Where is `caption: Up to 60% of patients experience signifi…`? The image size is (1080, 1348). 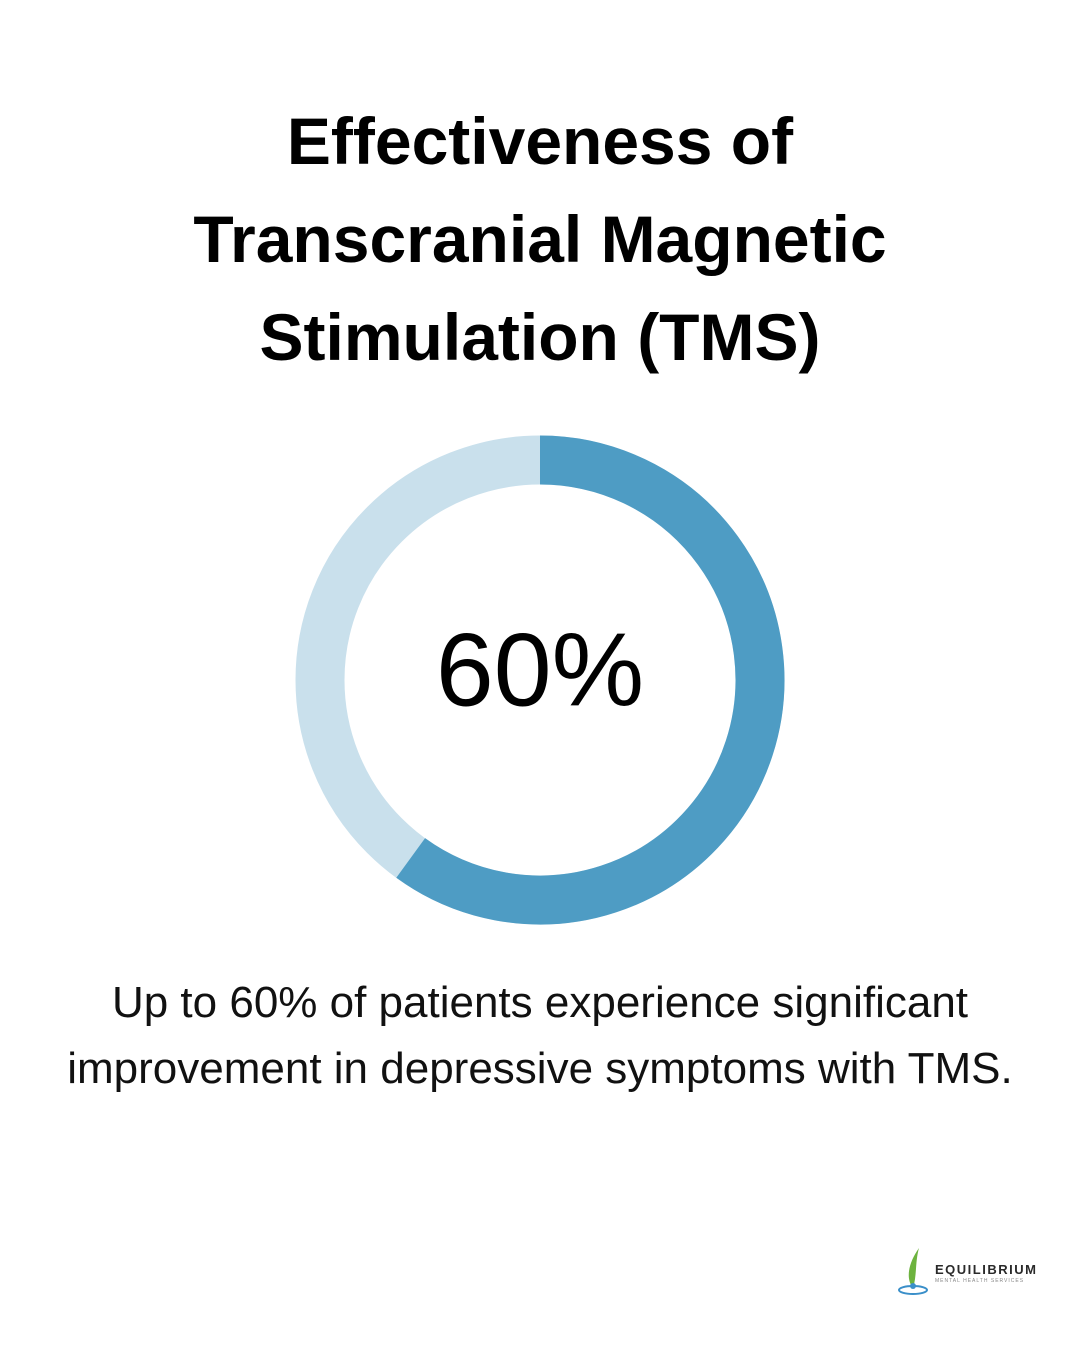 caption: Up to 60% of patients experience signifi… is located at coordinates (540, 1035).